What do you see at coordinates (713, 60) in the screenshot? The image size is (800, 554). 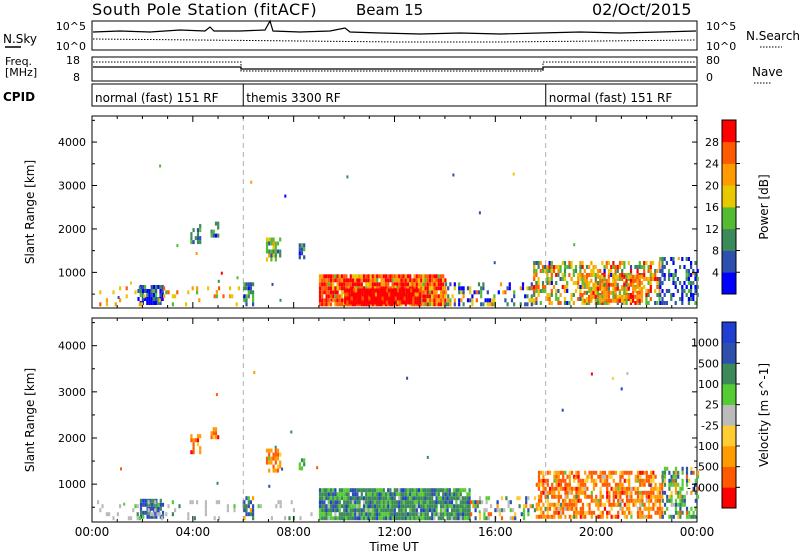 I see `nave-tick-top: 80` at bounding box center [713, 60].